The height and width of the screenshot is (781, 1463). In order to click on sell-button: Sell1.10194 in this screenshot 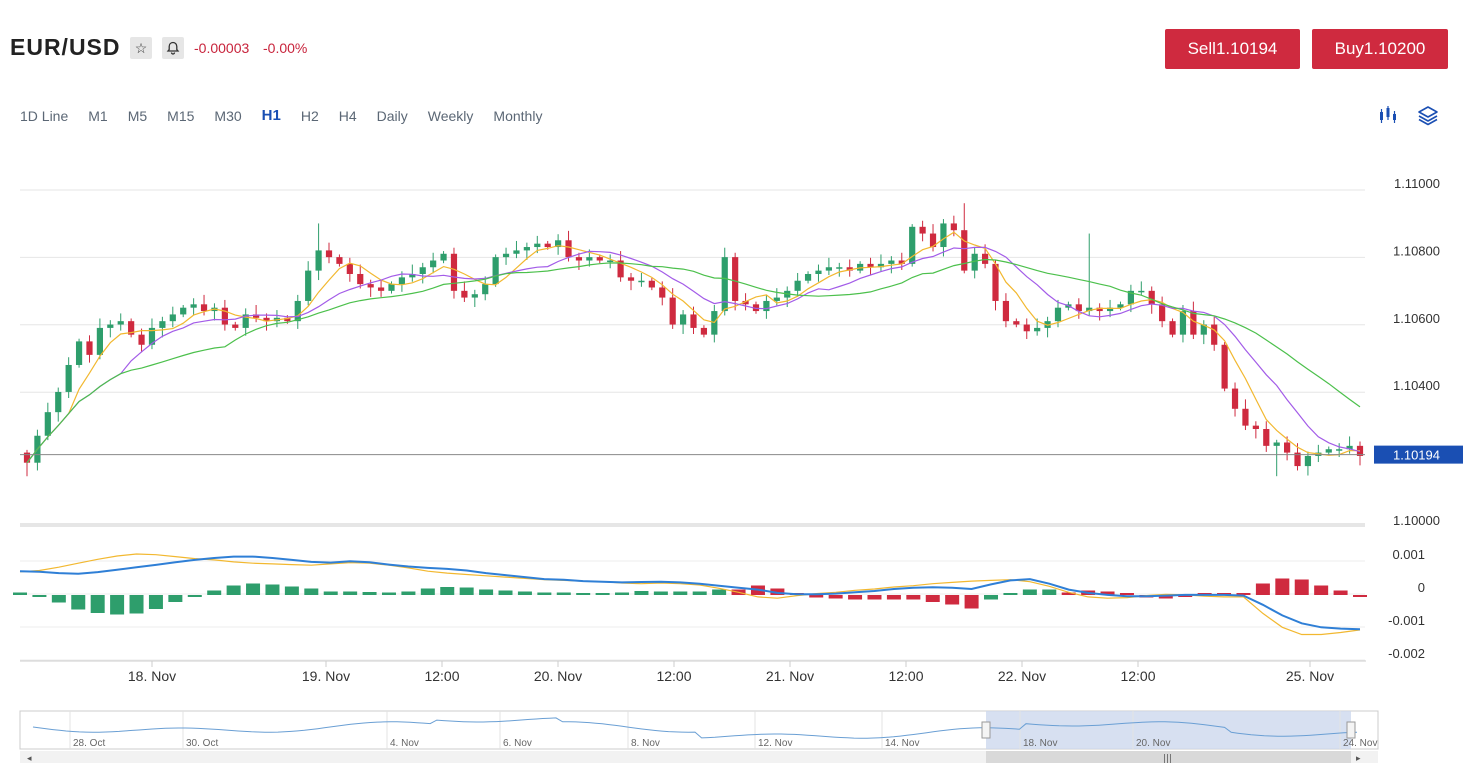, I will do `click(1232, 49)`.